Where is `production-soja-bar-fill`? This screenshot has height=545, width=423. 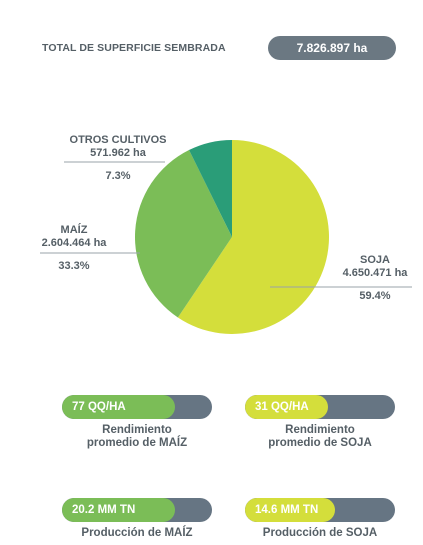 production-soja-bar-fill is located at coordinates (290, 510).